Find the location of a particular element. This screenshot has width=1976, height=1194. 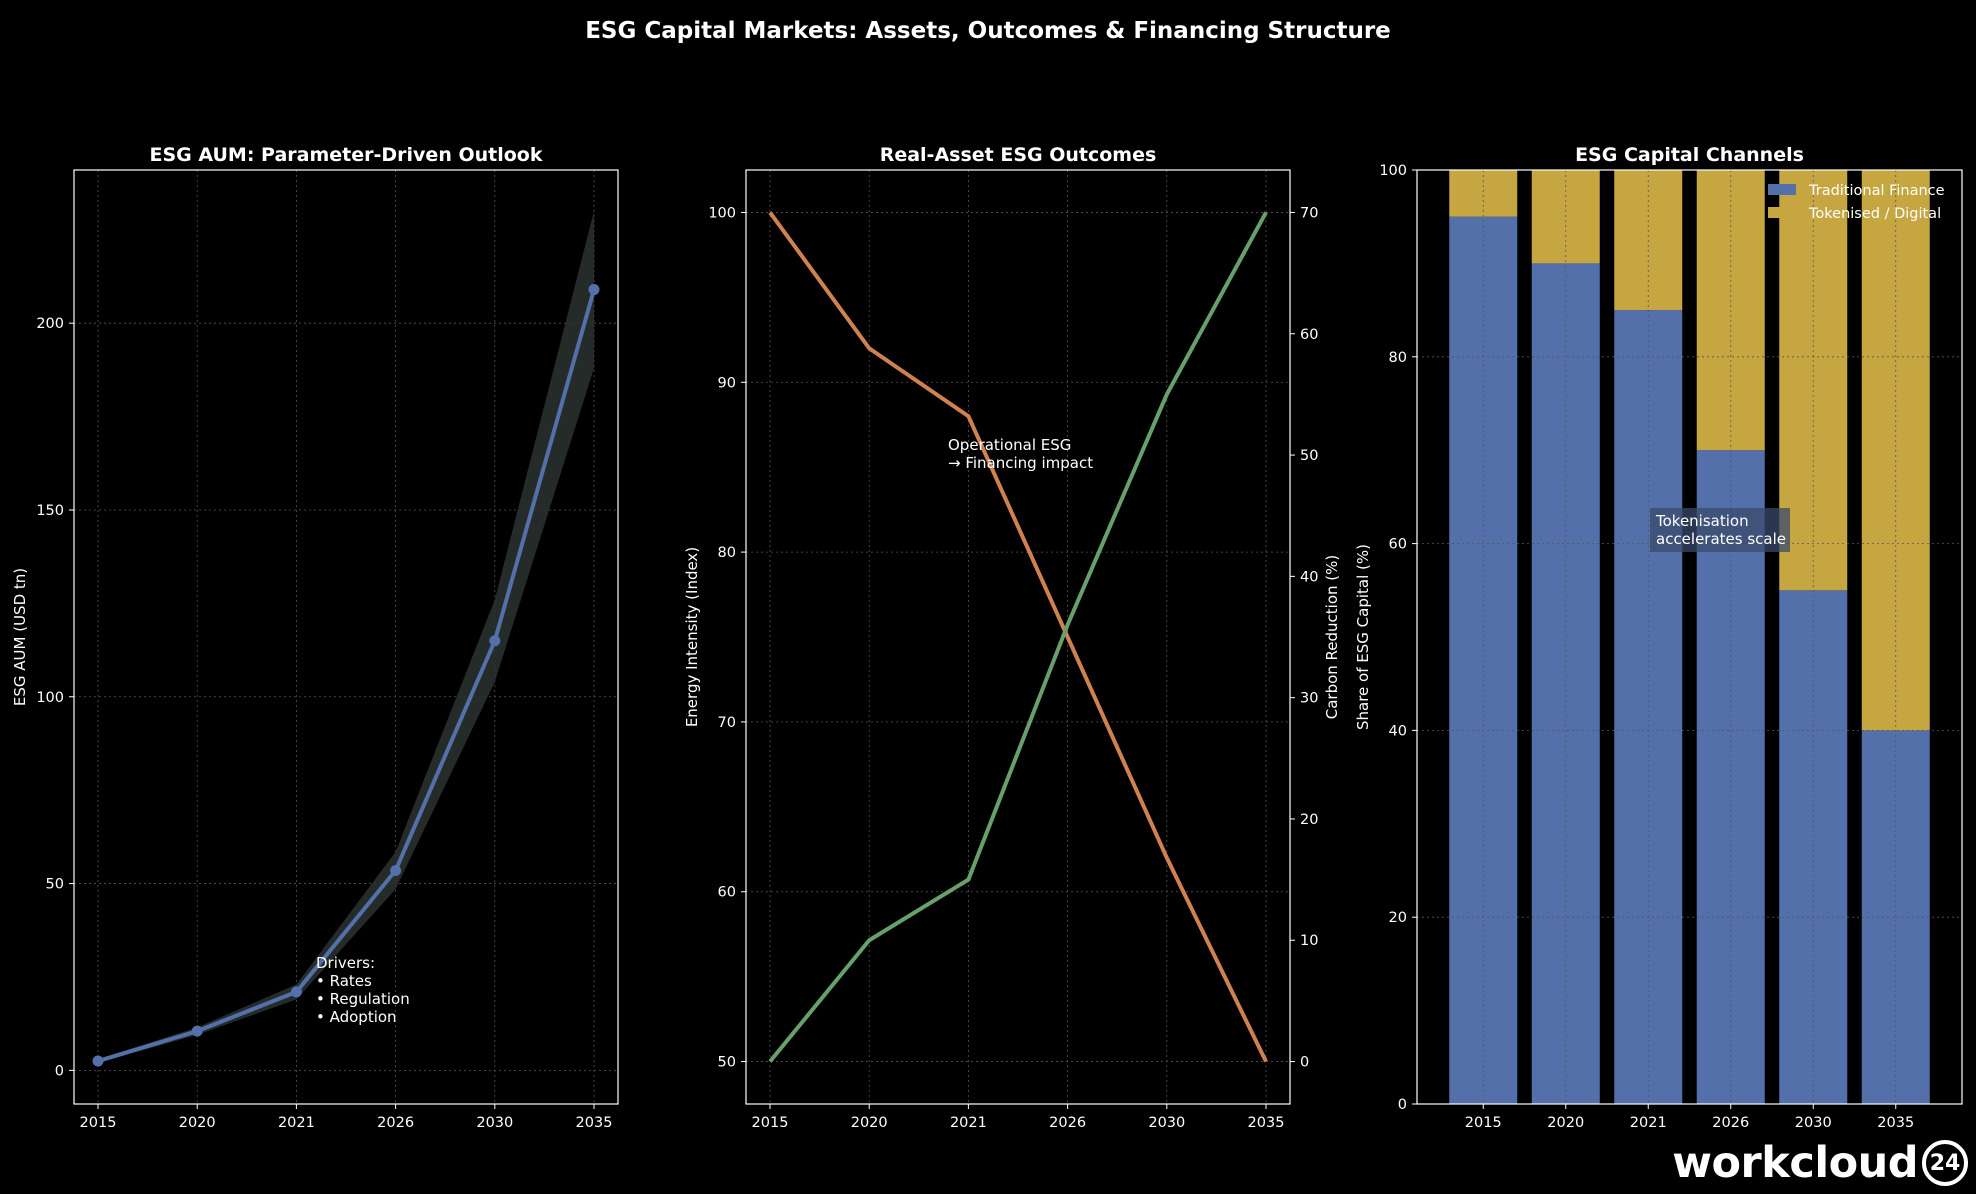

y-axis-right-label-2: Carbon Reduction (%) is located at coordinates (1332, 637).